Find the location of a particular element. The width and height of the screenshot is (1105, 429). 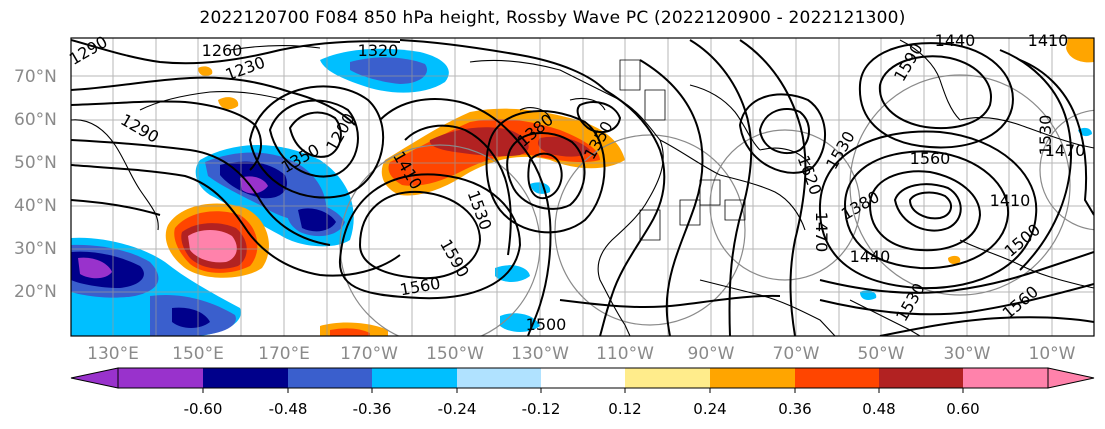

colorbar-tick-label: -0.24 is located at coordinates (457, 409).